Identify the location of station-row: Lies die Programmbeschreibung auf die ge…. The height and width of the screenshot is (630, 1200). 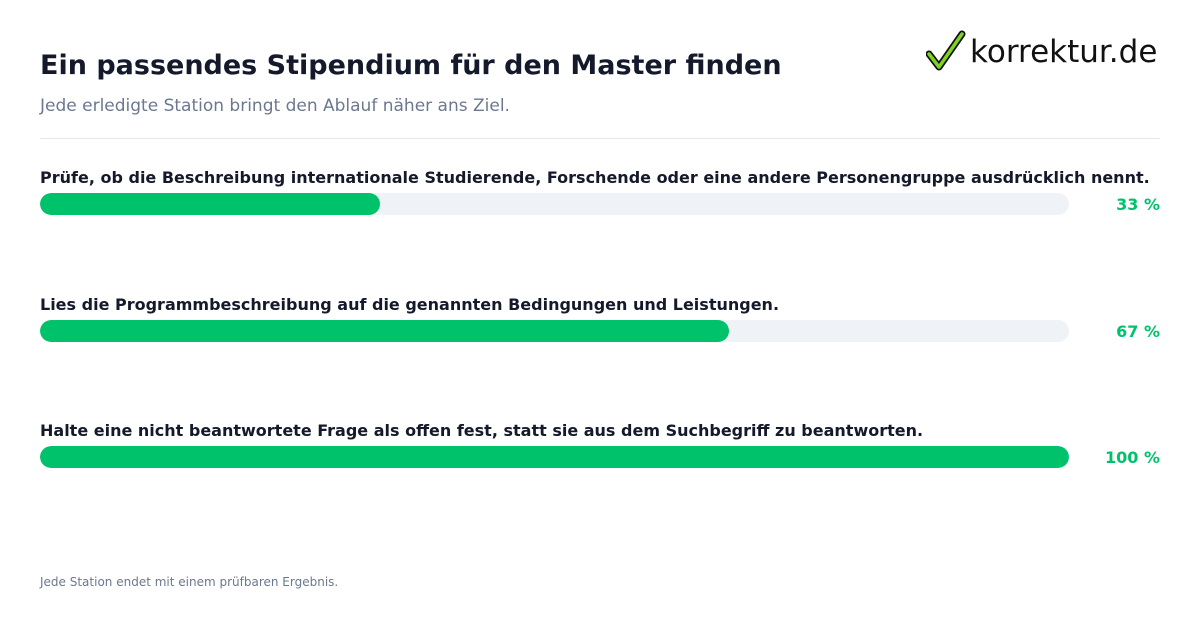
(600, 325).